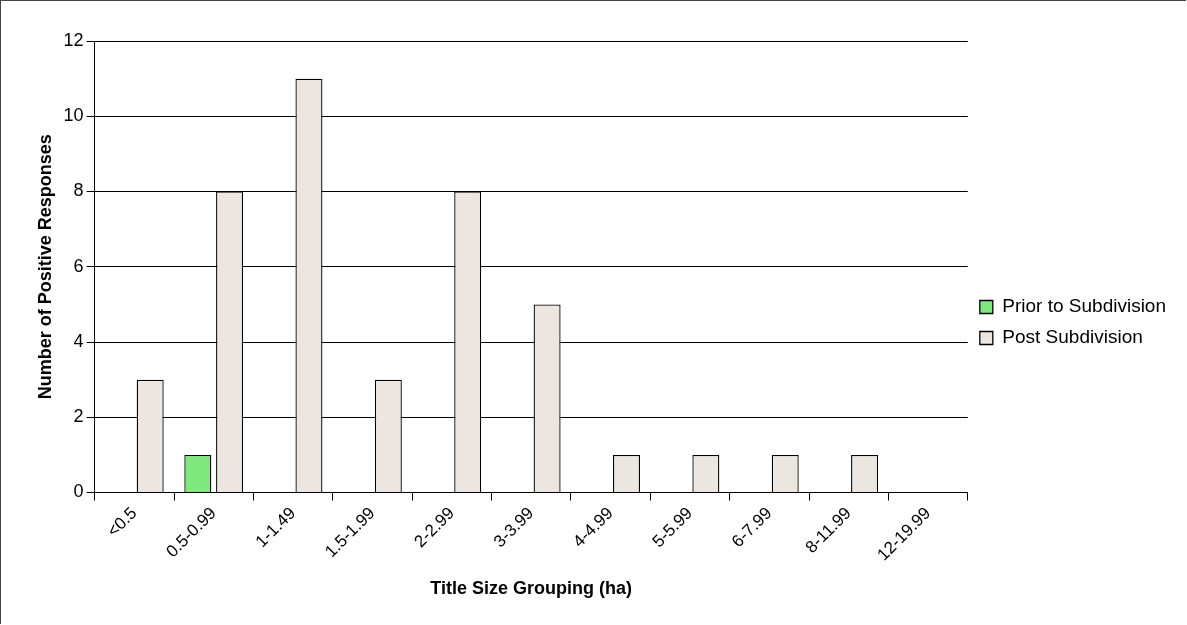 The width and height of the screenshot is (1187, 625). Describe the element at coordinates (122, 522) in the screenshot. I see `x-tick-label: <0.5` at that location.